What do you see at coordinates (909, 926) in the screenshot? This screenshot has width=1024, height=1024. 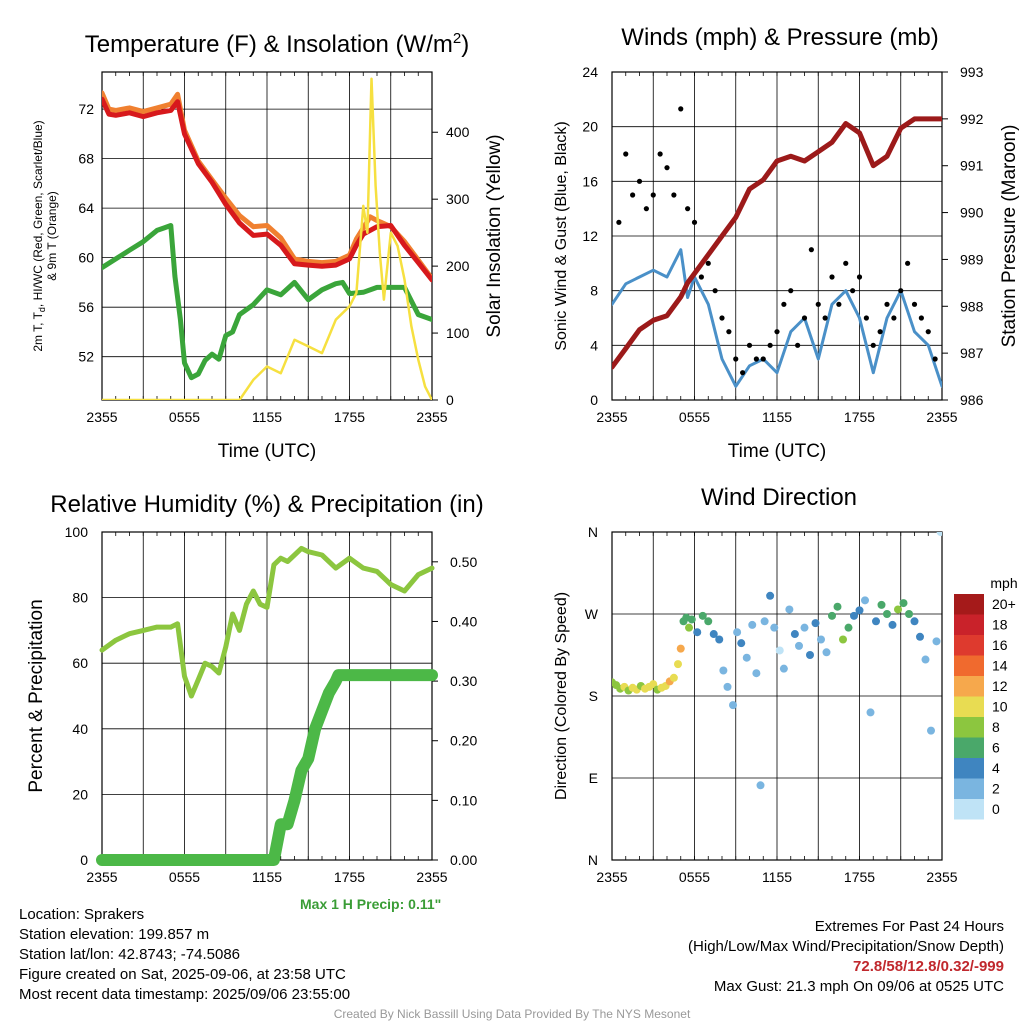 I see `extremes-title: Extremes For Past 24 Hours` at bounding box center [909, 926].